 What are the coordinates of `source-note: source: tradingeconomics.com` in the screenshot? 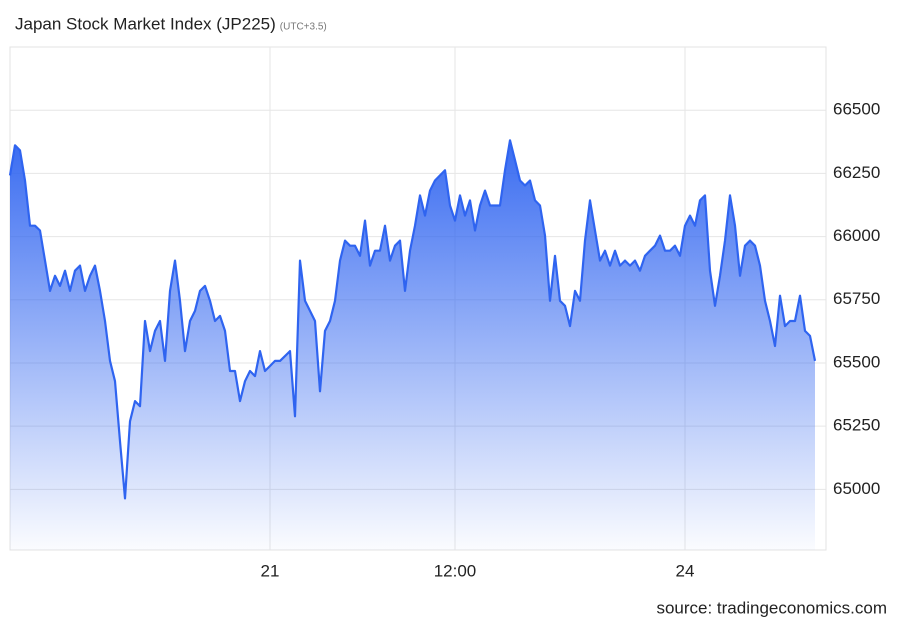 It's located at (771, 607).